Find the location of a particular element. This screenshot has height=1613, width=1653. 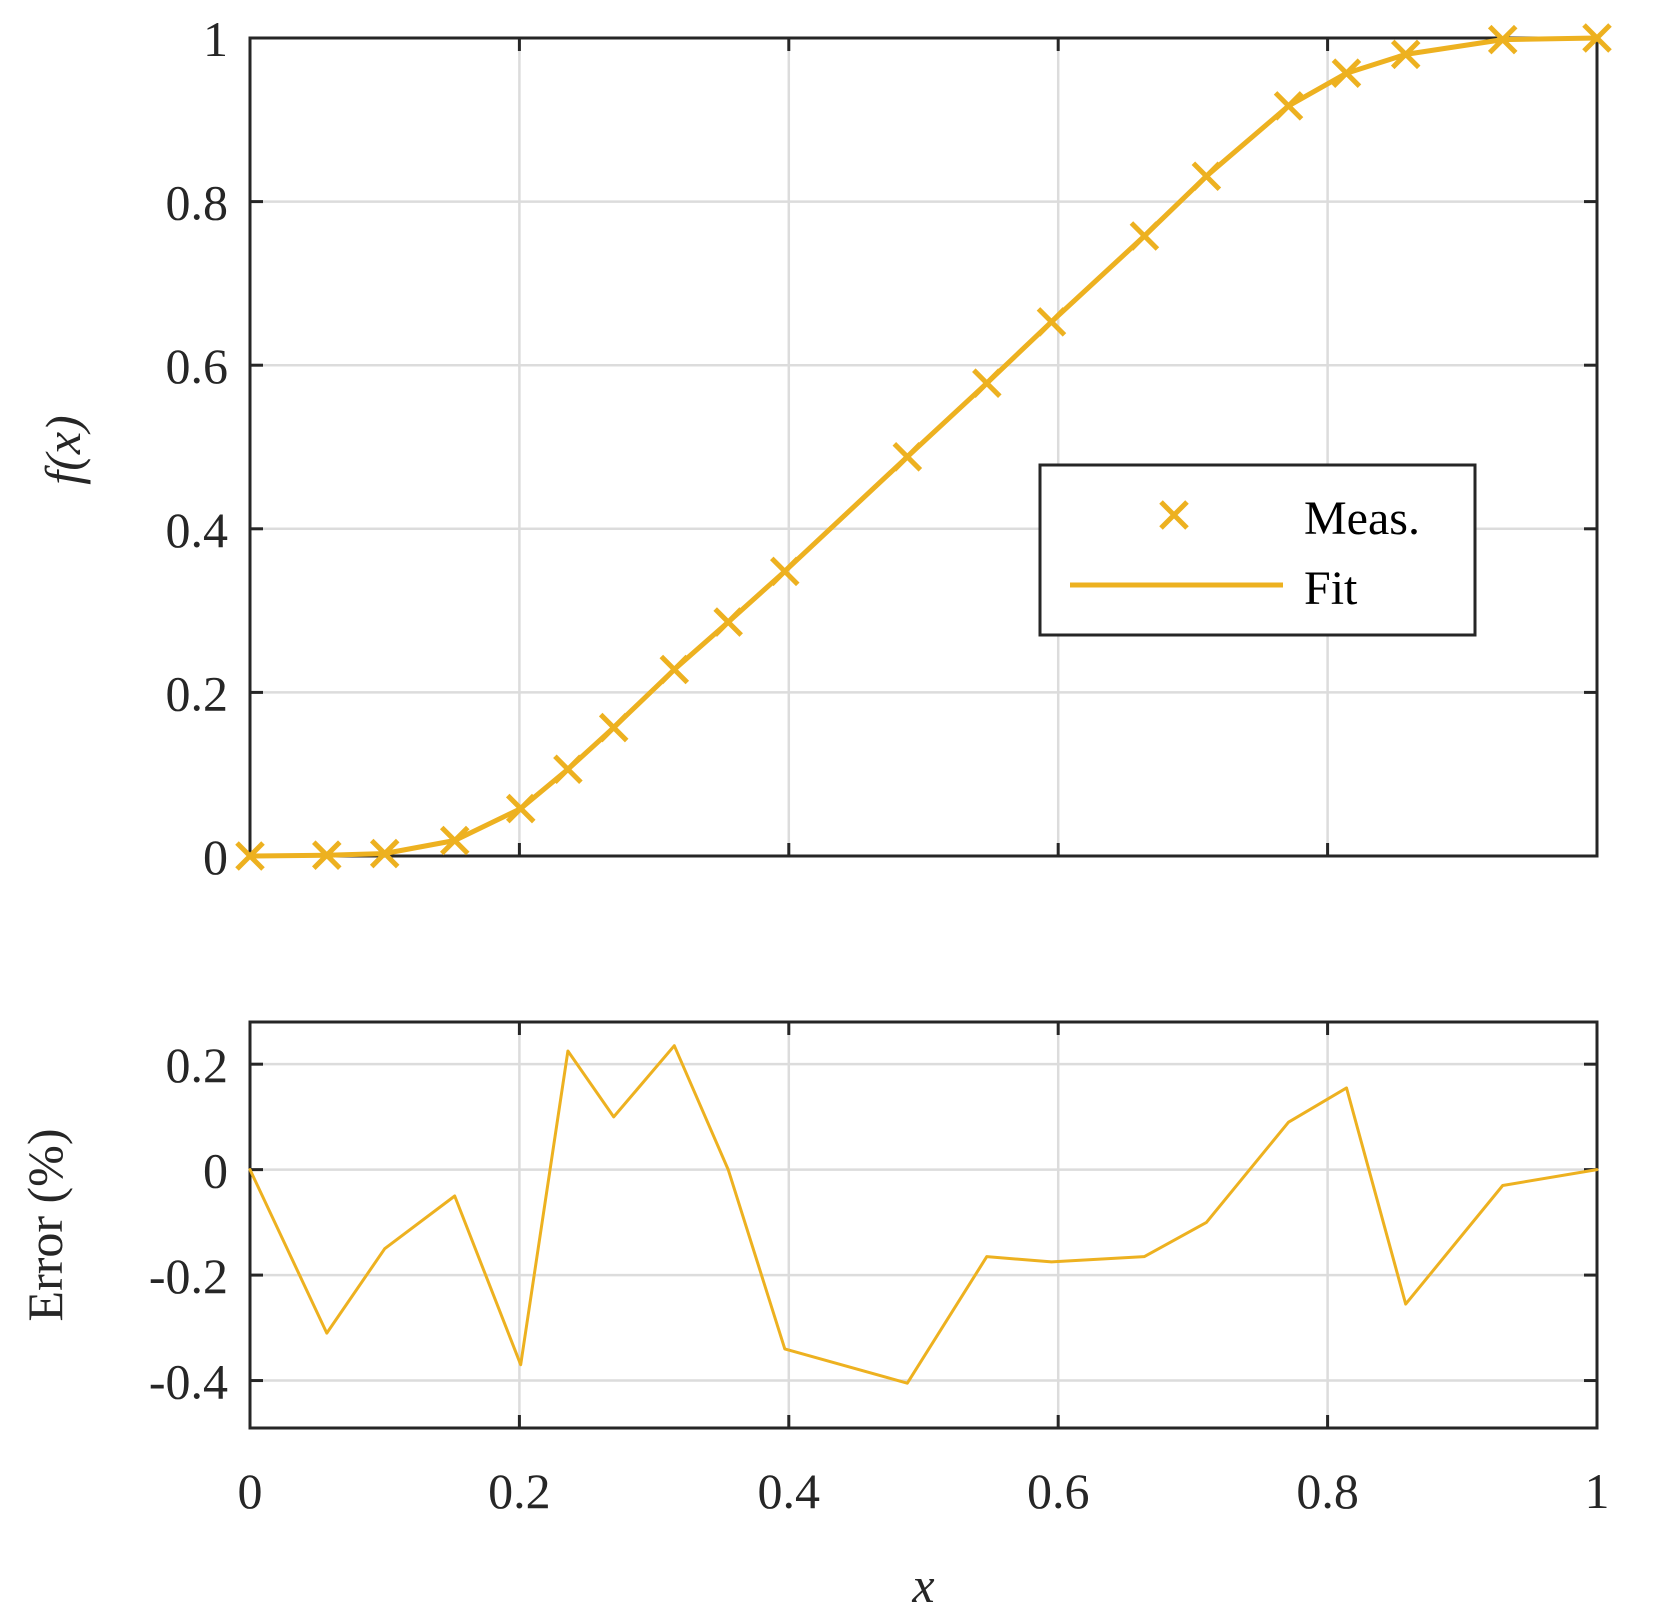

x-tick-label: 0.6 is located at coordinates (1058, 1491).